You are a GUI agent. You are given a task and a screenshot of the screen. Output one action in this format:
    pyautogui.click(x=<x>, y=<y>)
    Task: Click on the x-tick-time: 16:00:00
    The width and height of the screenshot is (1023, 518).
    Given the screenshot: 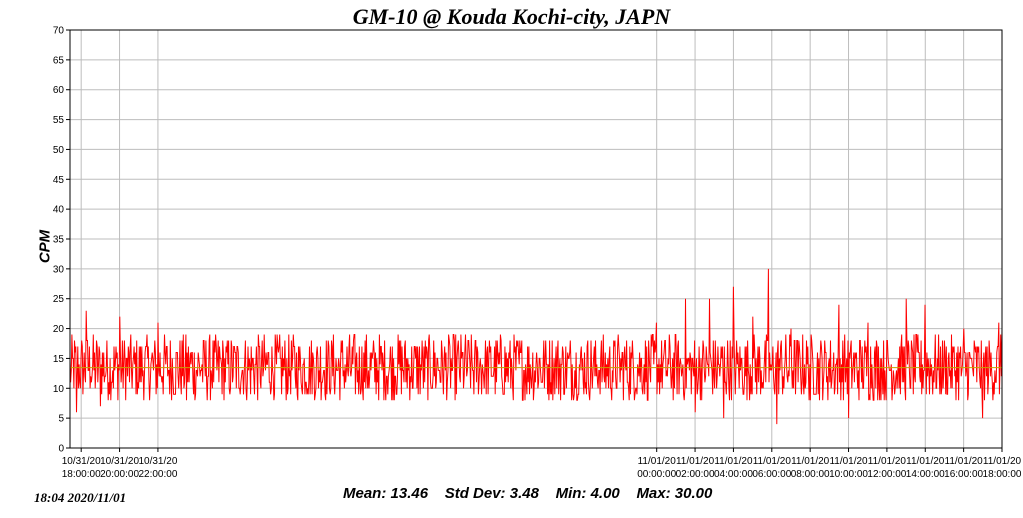 What is the action you would take?
    pyautogui.click(x=963, y=474)
    